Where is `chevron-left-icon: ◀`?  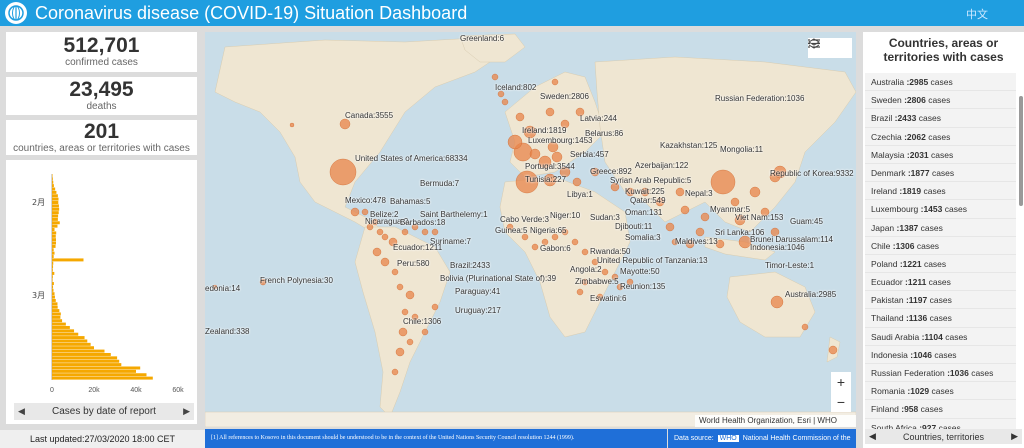
chevron-left-icon: ◀ is located at coordinates (21, 411).